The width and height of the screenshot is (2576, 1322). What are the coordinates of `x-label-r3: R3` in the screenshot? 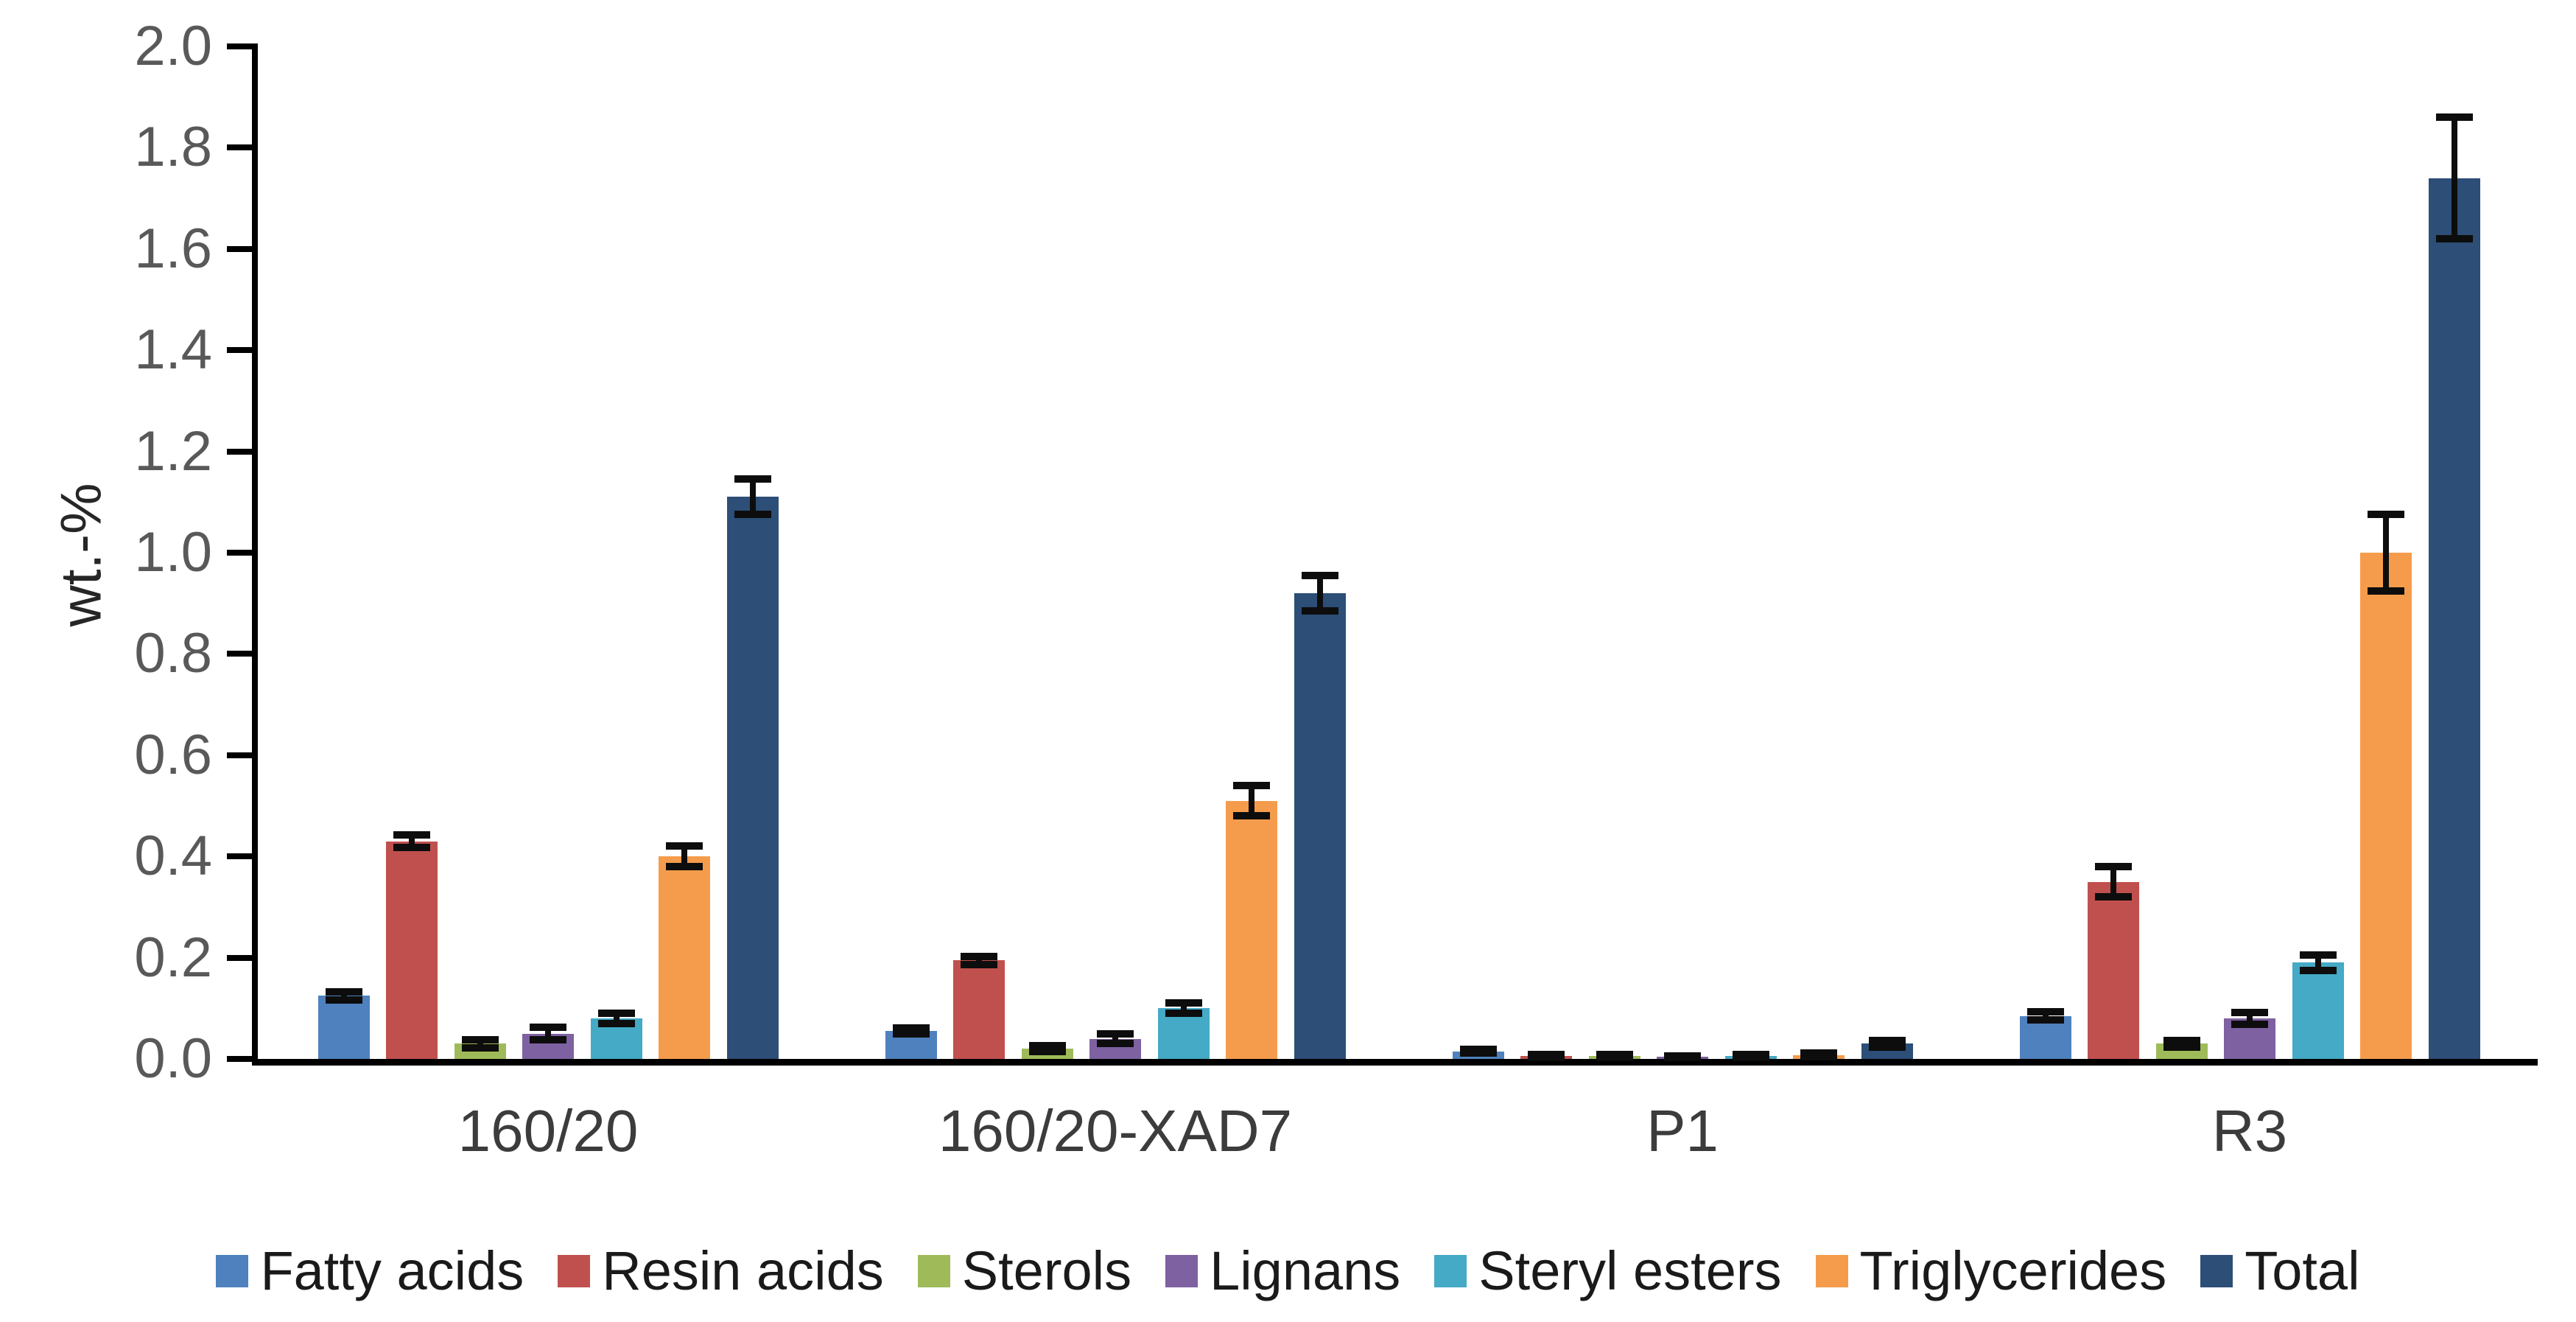 It's located at (2249, 1131).